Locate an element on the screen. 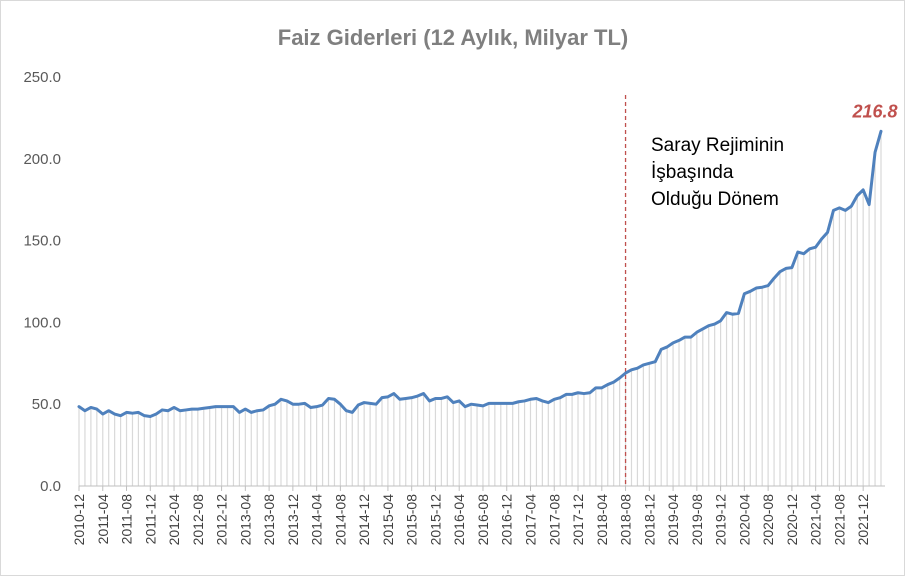  x-tick-label: 2011-08 is located at coordinates (127, 519).